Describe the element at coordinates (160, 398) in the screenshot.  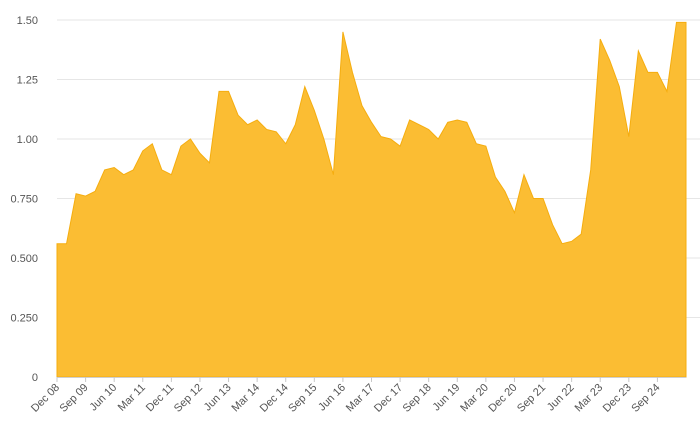
I see `x-tick-label: Dec 11` at that location.